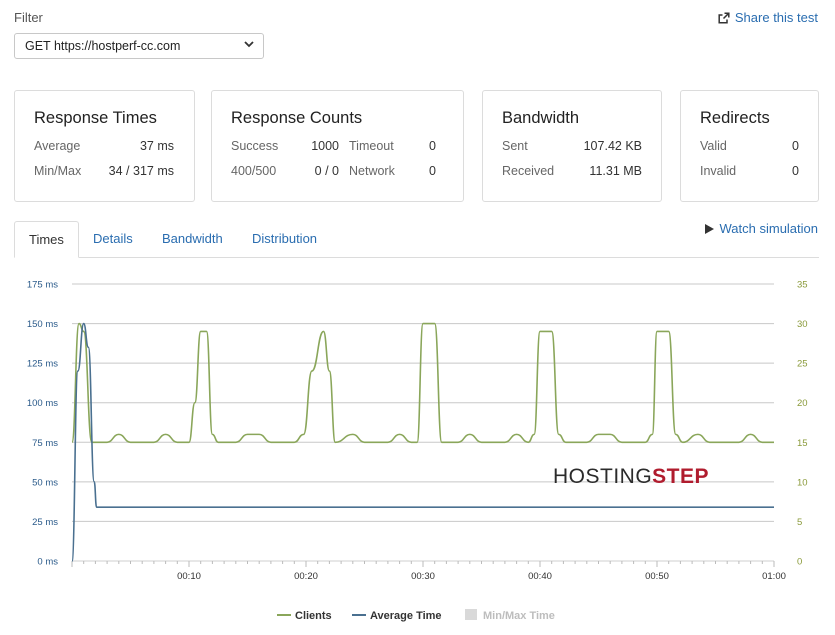 This screenshot has width=835, height=635. I want to click on card-title: Redirects, so click(735, 118).